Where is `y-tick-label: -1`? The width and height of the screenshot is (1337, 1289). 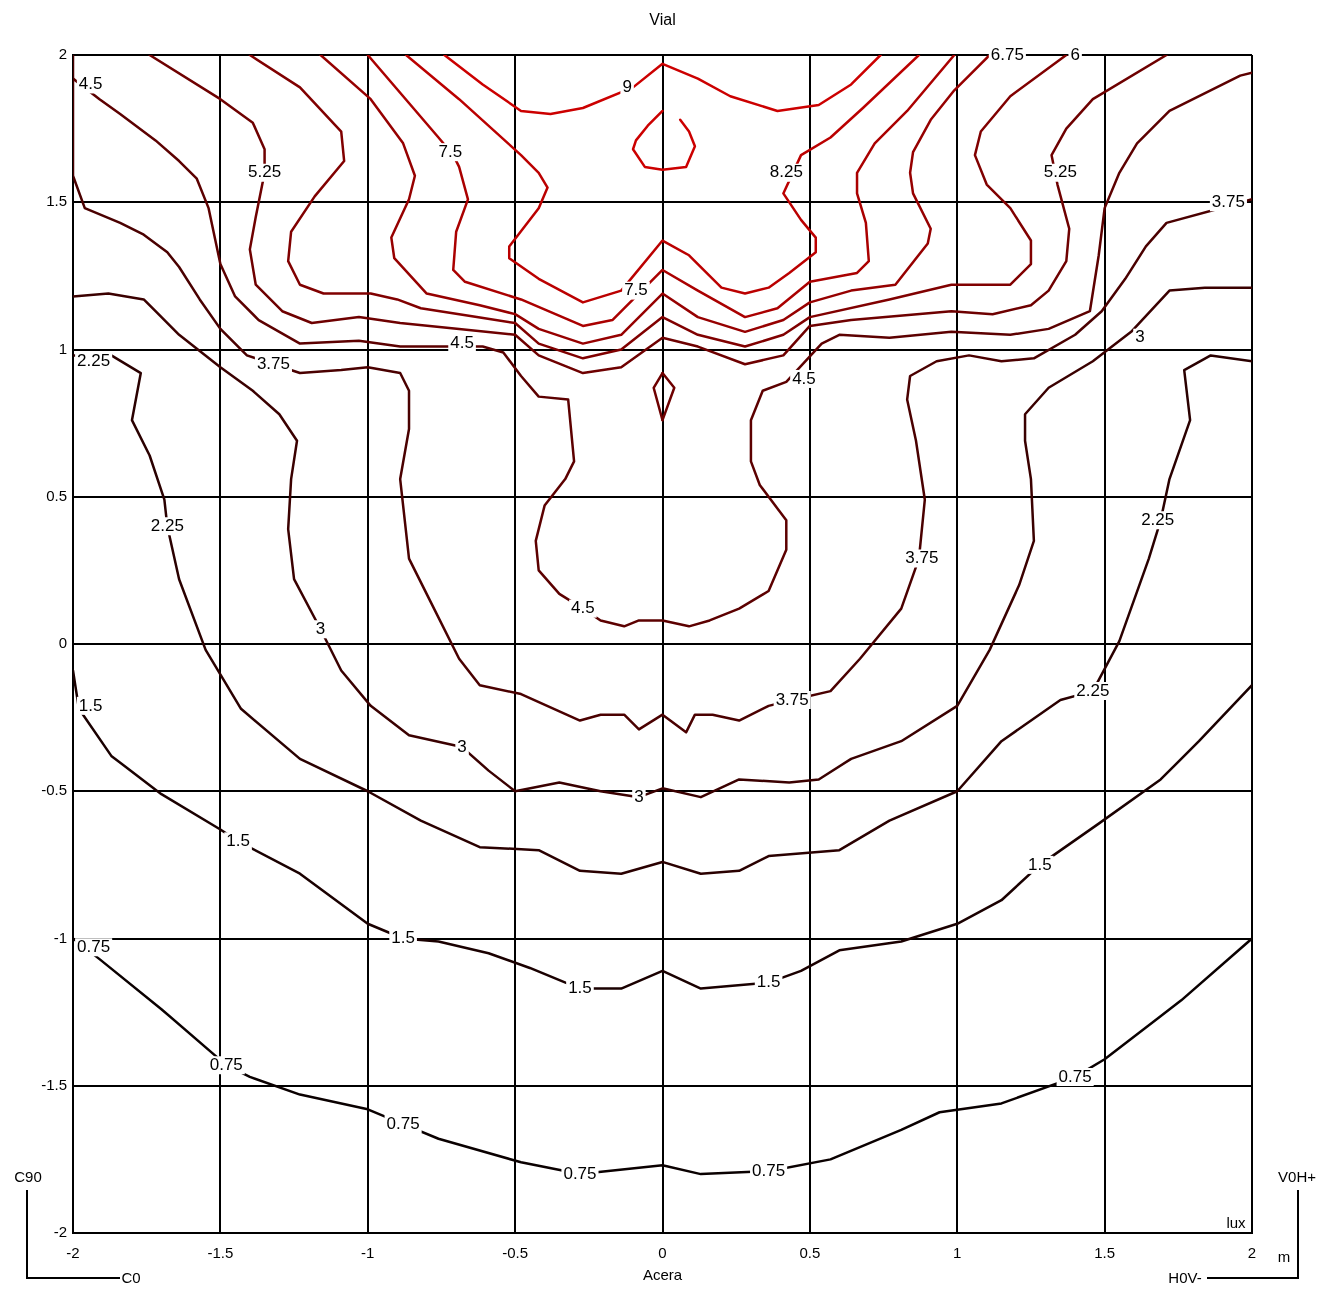 y-tick-label: -1 is located at coordinates (60, 937).